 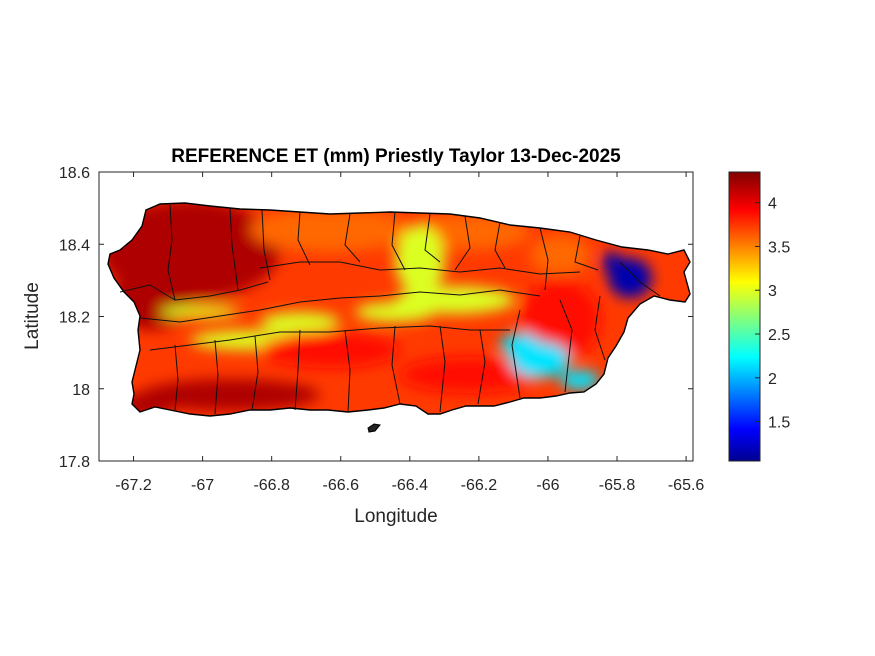 What do you see at coordinates (74, 462) in the screenshot?
I see `y-tick-label: 17.8` at bounding box center [74, 462].